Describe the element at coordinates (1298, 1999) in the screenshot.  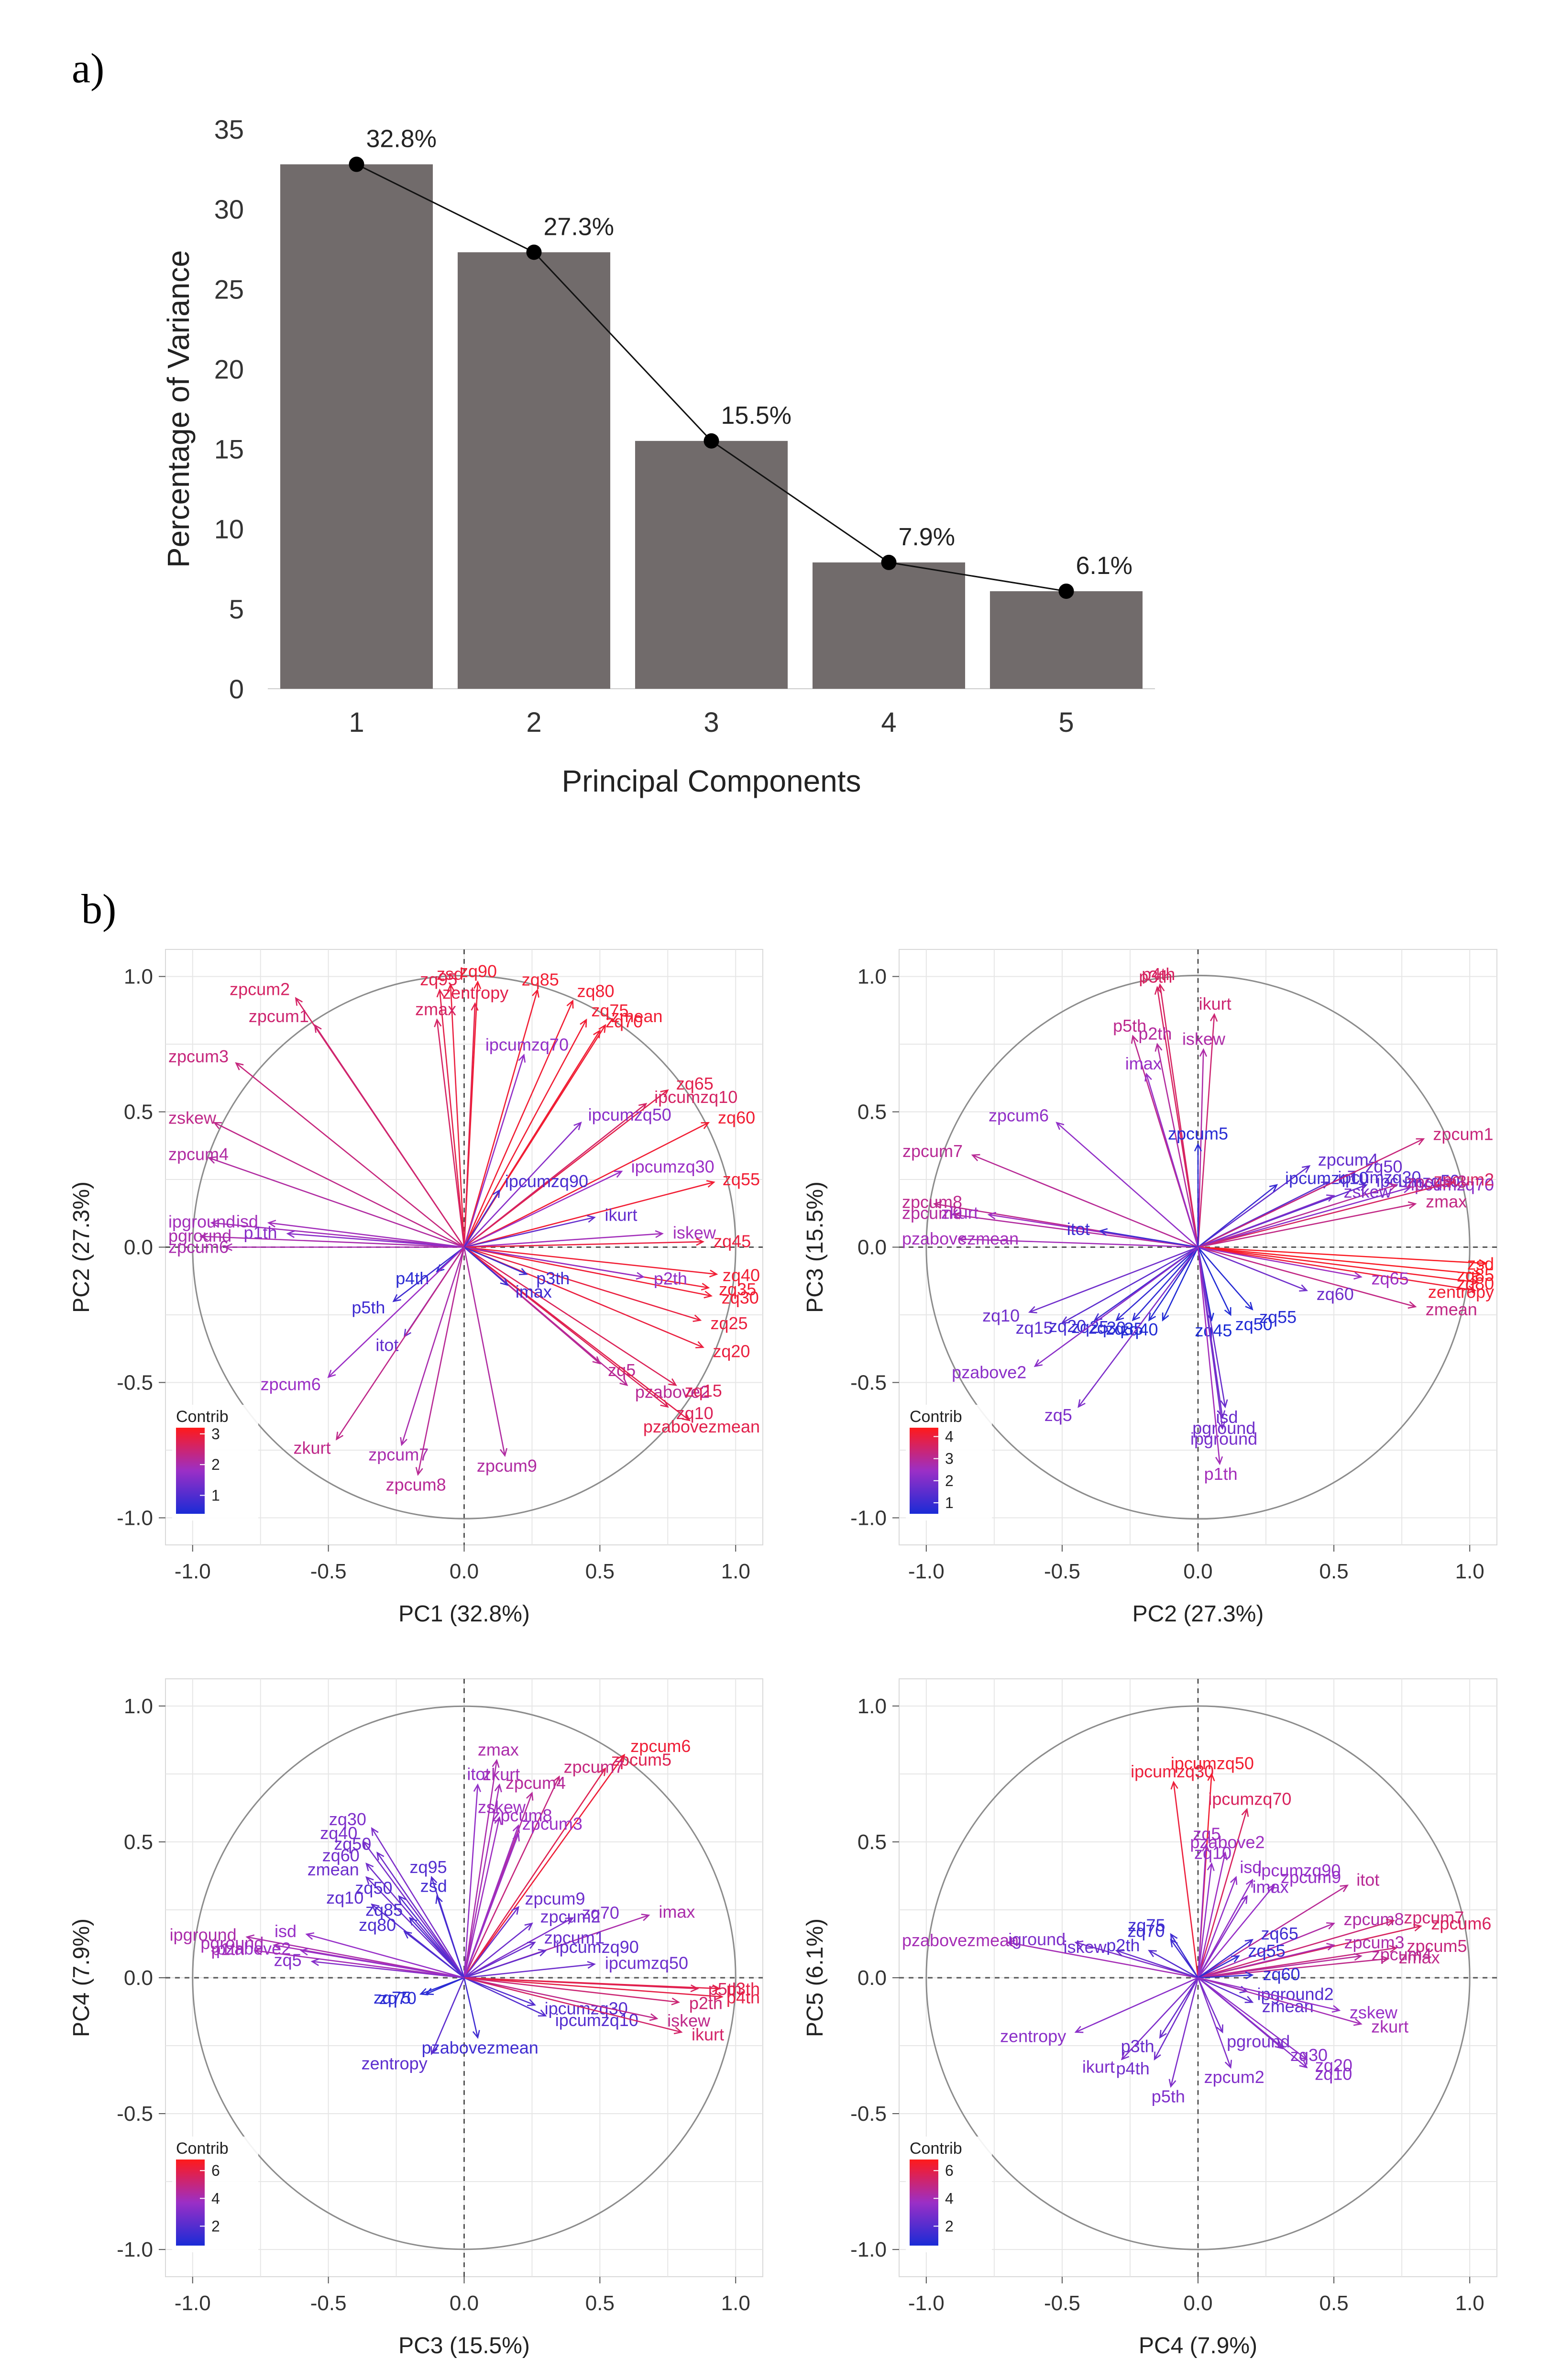
I see `loading-vector: zskew` at that location.